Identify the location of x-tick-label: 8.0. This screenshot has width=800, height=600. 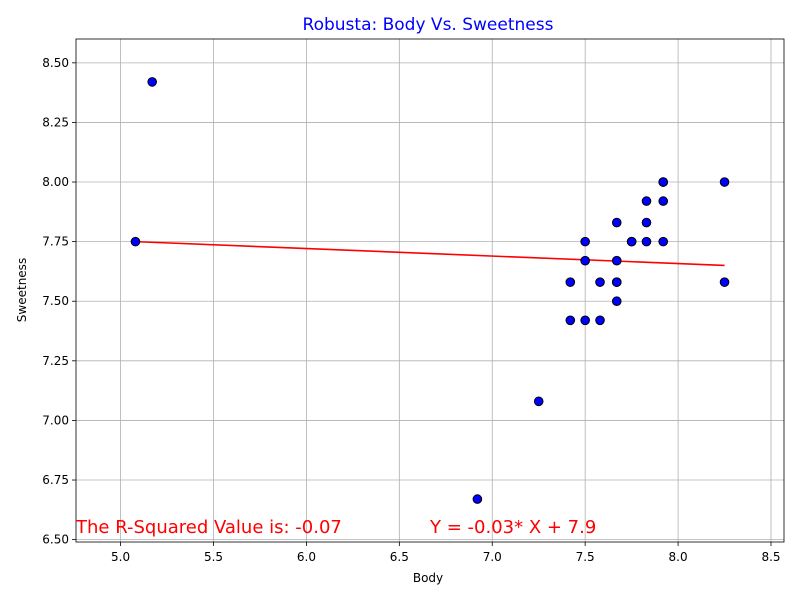
(678, 557).